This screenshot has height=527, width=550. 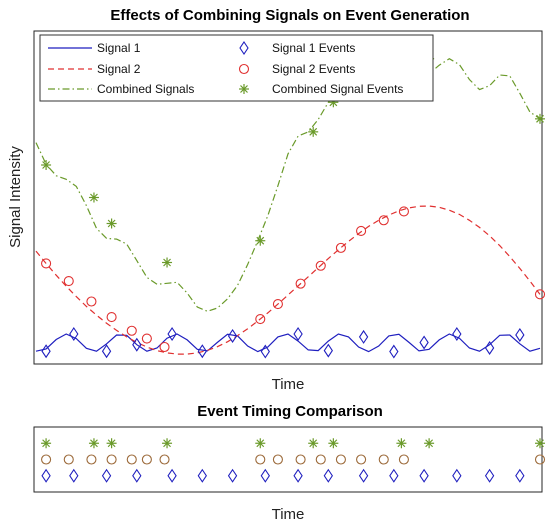 I want to click on top-y-axis-label: Signal Intensity, so click(x=15, y=197).